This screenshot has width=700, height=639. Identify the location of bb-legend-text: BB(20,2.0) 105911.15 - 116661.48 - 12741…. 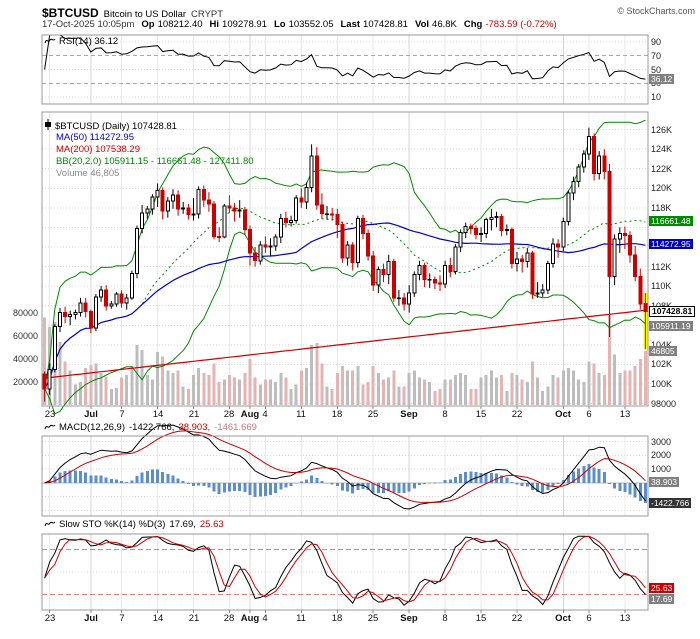
(155, 161).